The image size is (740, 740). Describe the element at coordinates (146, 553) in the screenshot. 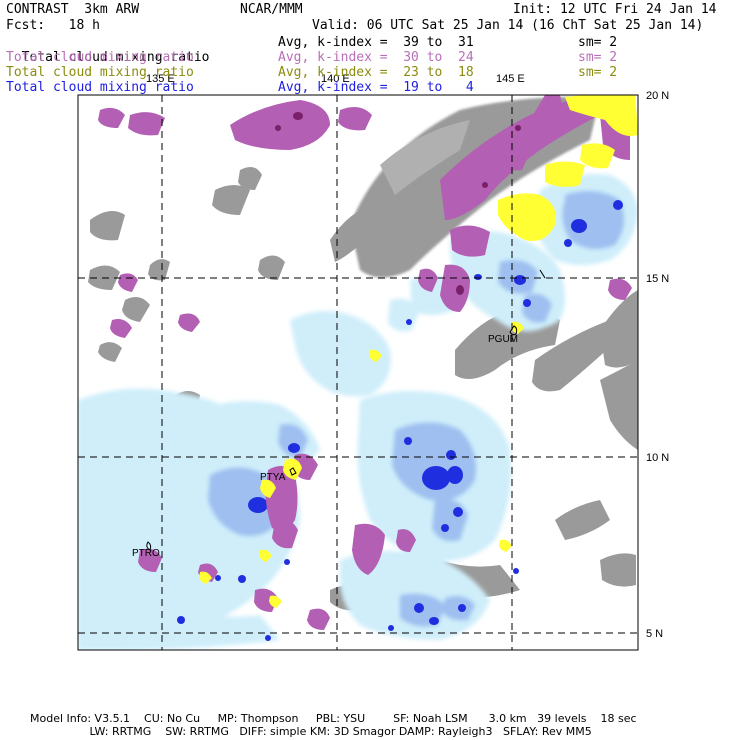

I see `station-ptro: PTRO` at that location.